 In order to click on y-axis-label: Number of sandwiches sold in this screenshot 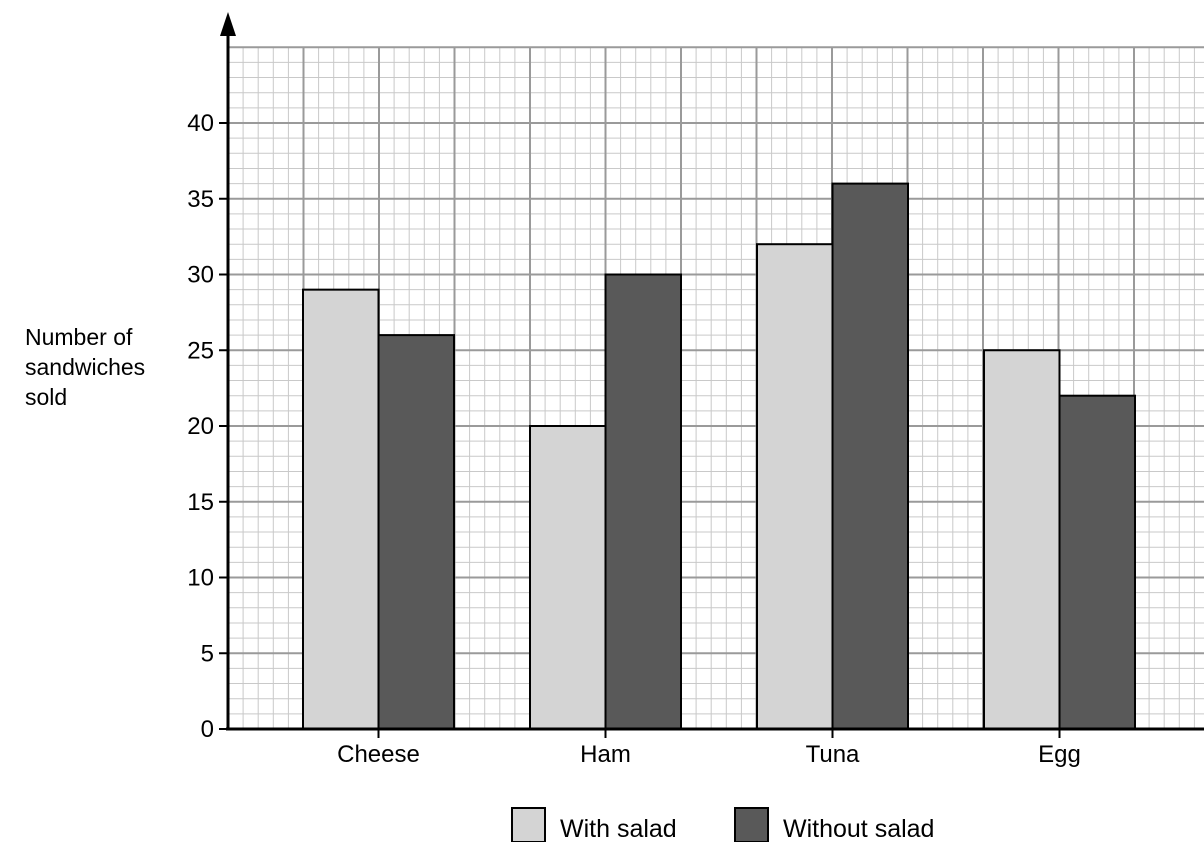, I will do `click(85, 367)`.